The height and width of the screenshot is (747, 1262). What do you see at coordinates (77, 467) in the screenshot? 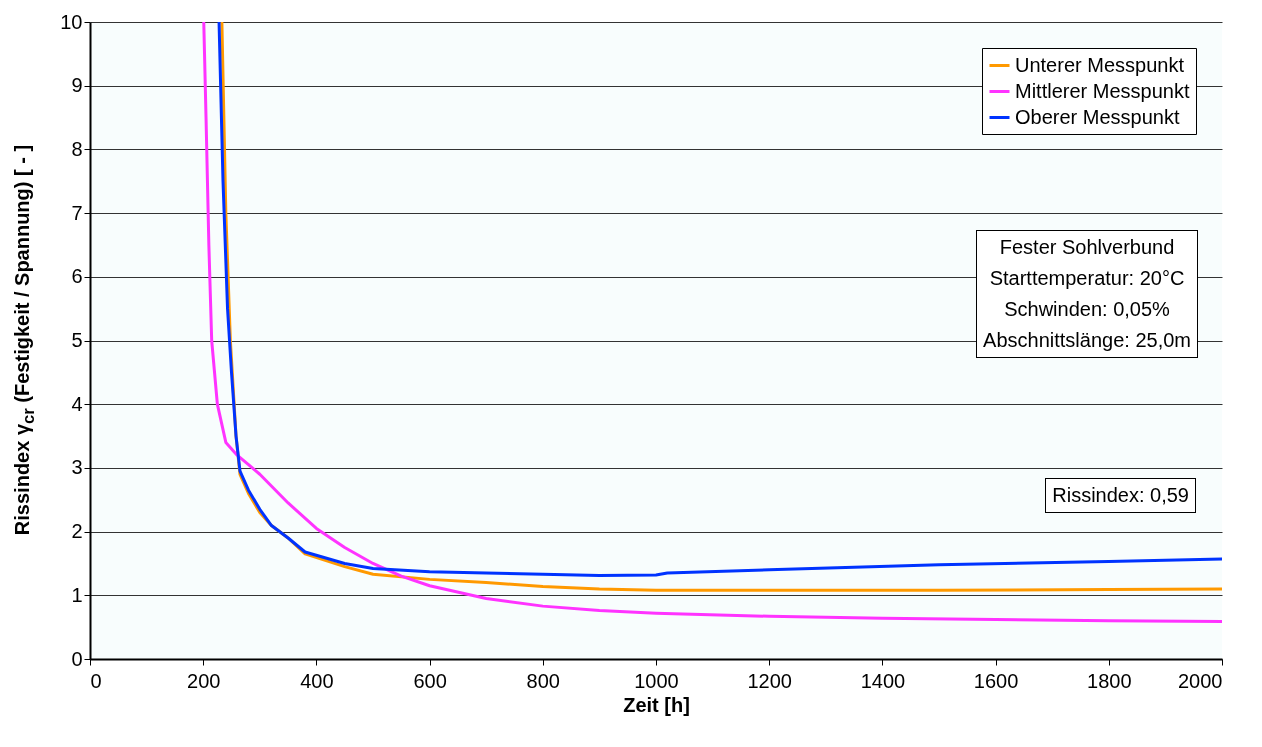
I see `y-tick-label: 3` at bounding box center [77, 467].